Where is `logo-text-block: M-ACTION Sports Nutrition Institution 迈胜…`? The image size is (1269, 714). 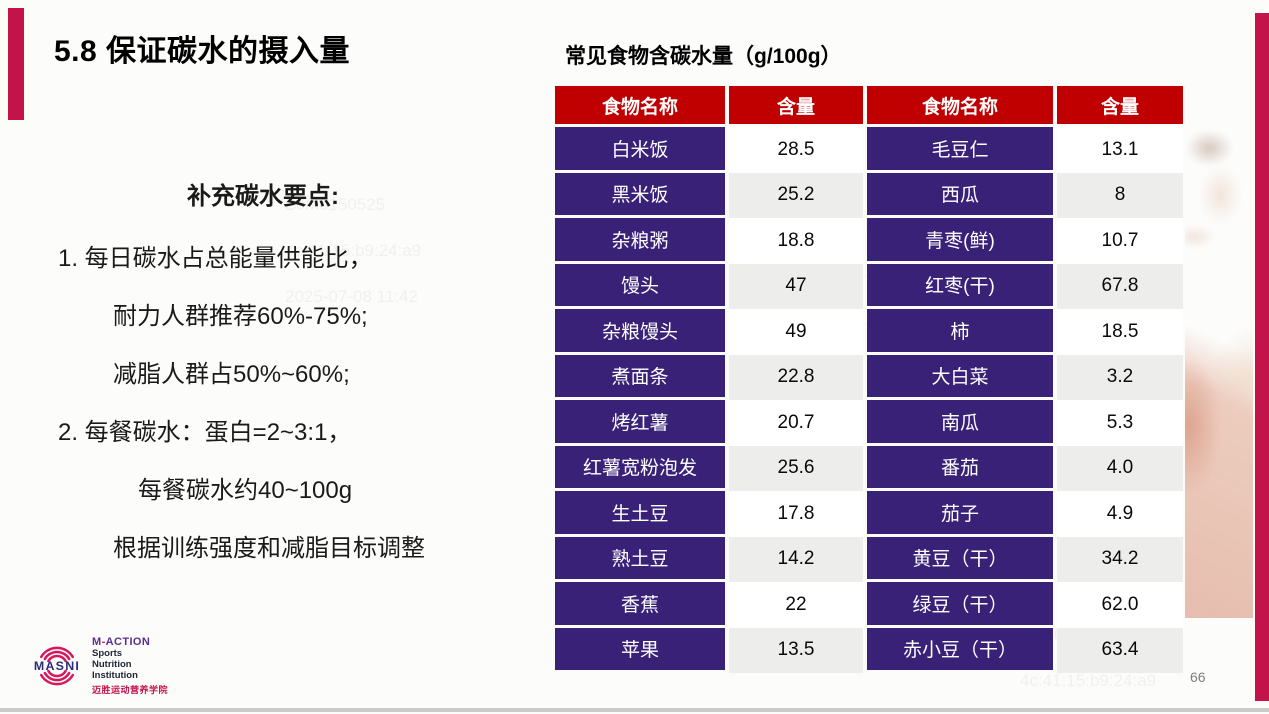 logo-text-block: M-ACTION Sports Nutrition Institution 迈胜… is located at coordinates (130, 666).